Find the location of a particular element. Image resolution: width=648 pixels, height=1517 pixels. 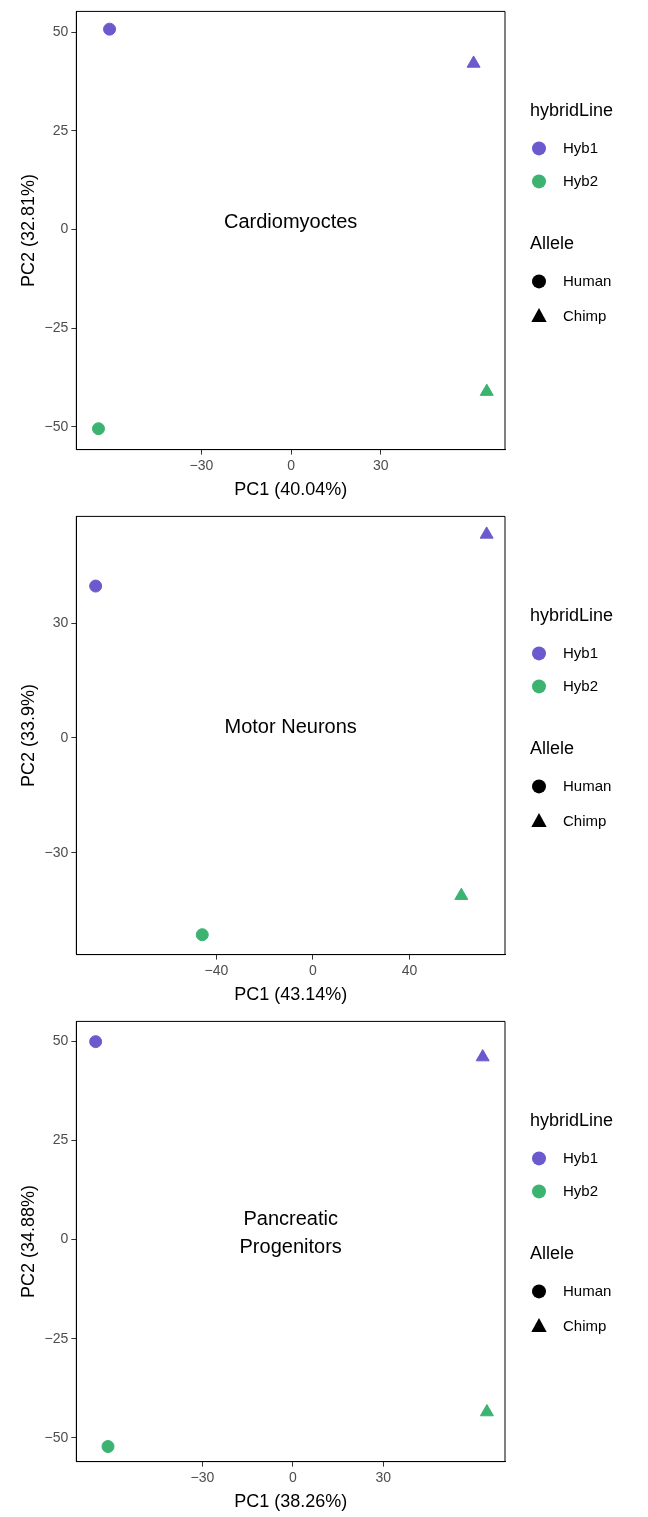

x-tick-label: −40 is located at coordinates (216, 969).